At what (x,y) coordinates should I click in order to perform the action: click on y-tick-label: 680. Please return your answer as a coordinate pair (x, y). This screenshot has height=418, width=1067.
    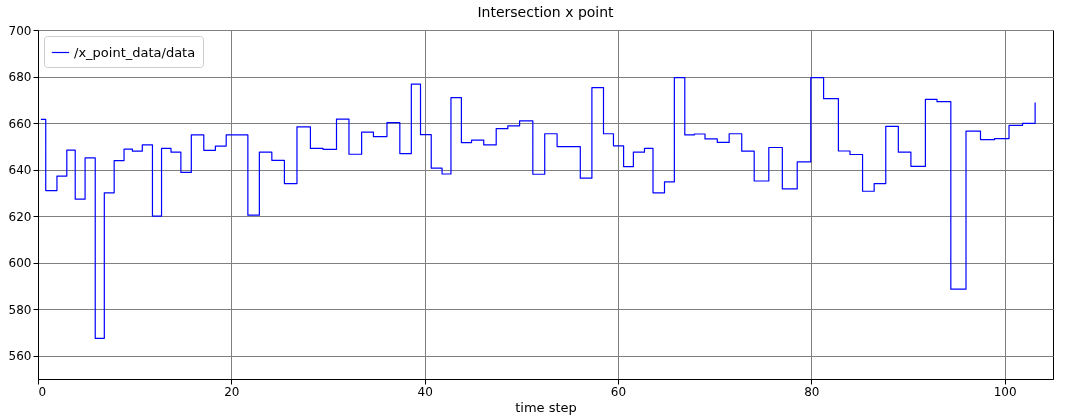
    Looking at the image, I should click on (20, 77).